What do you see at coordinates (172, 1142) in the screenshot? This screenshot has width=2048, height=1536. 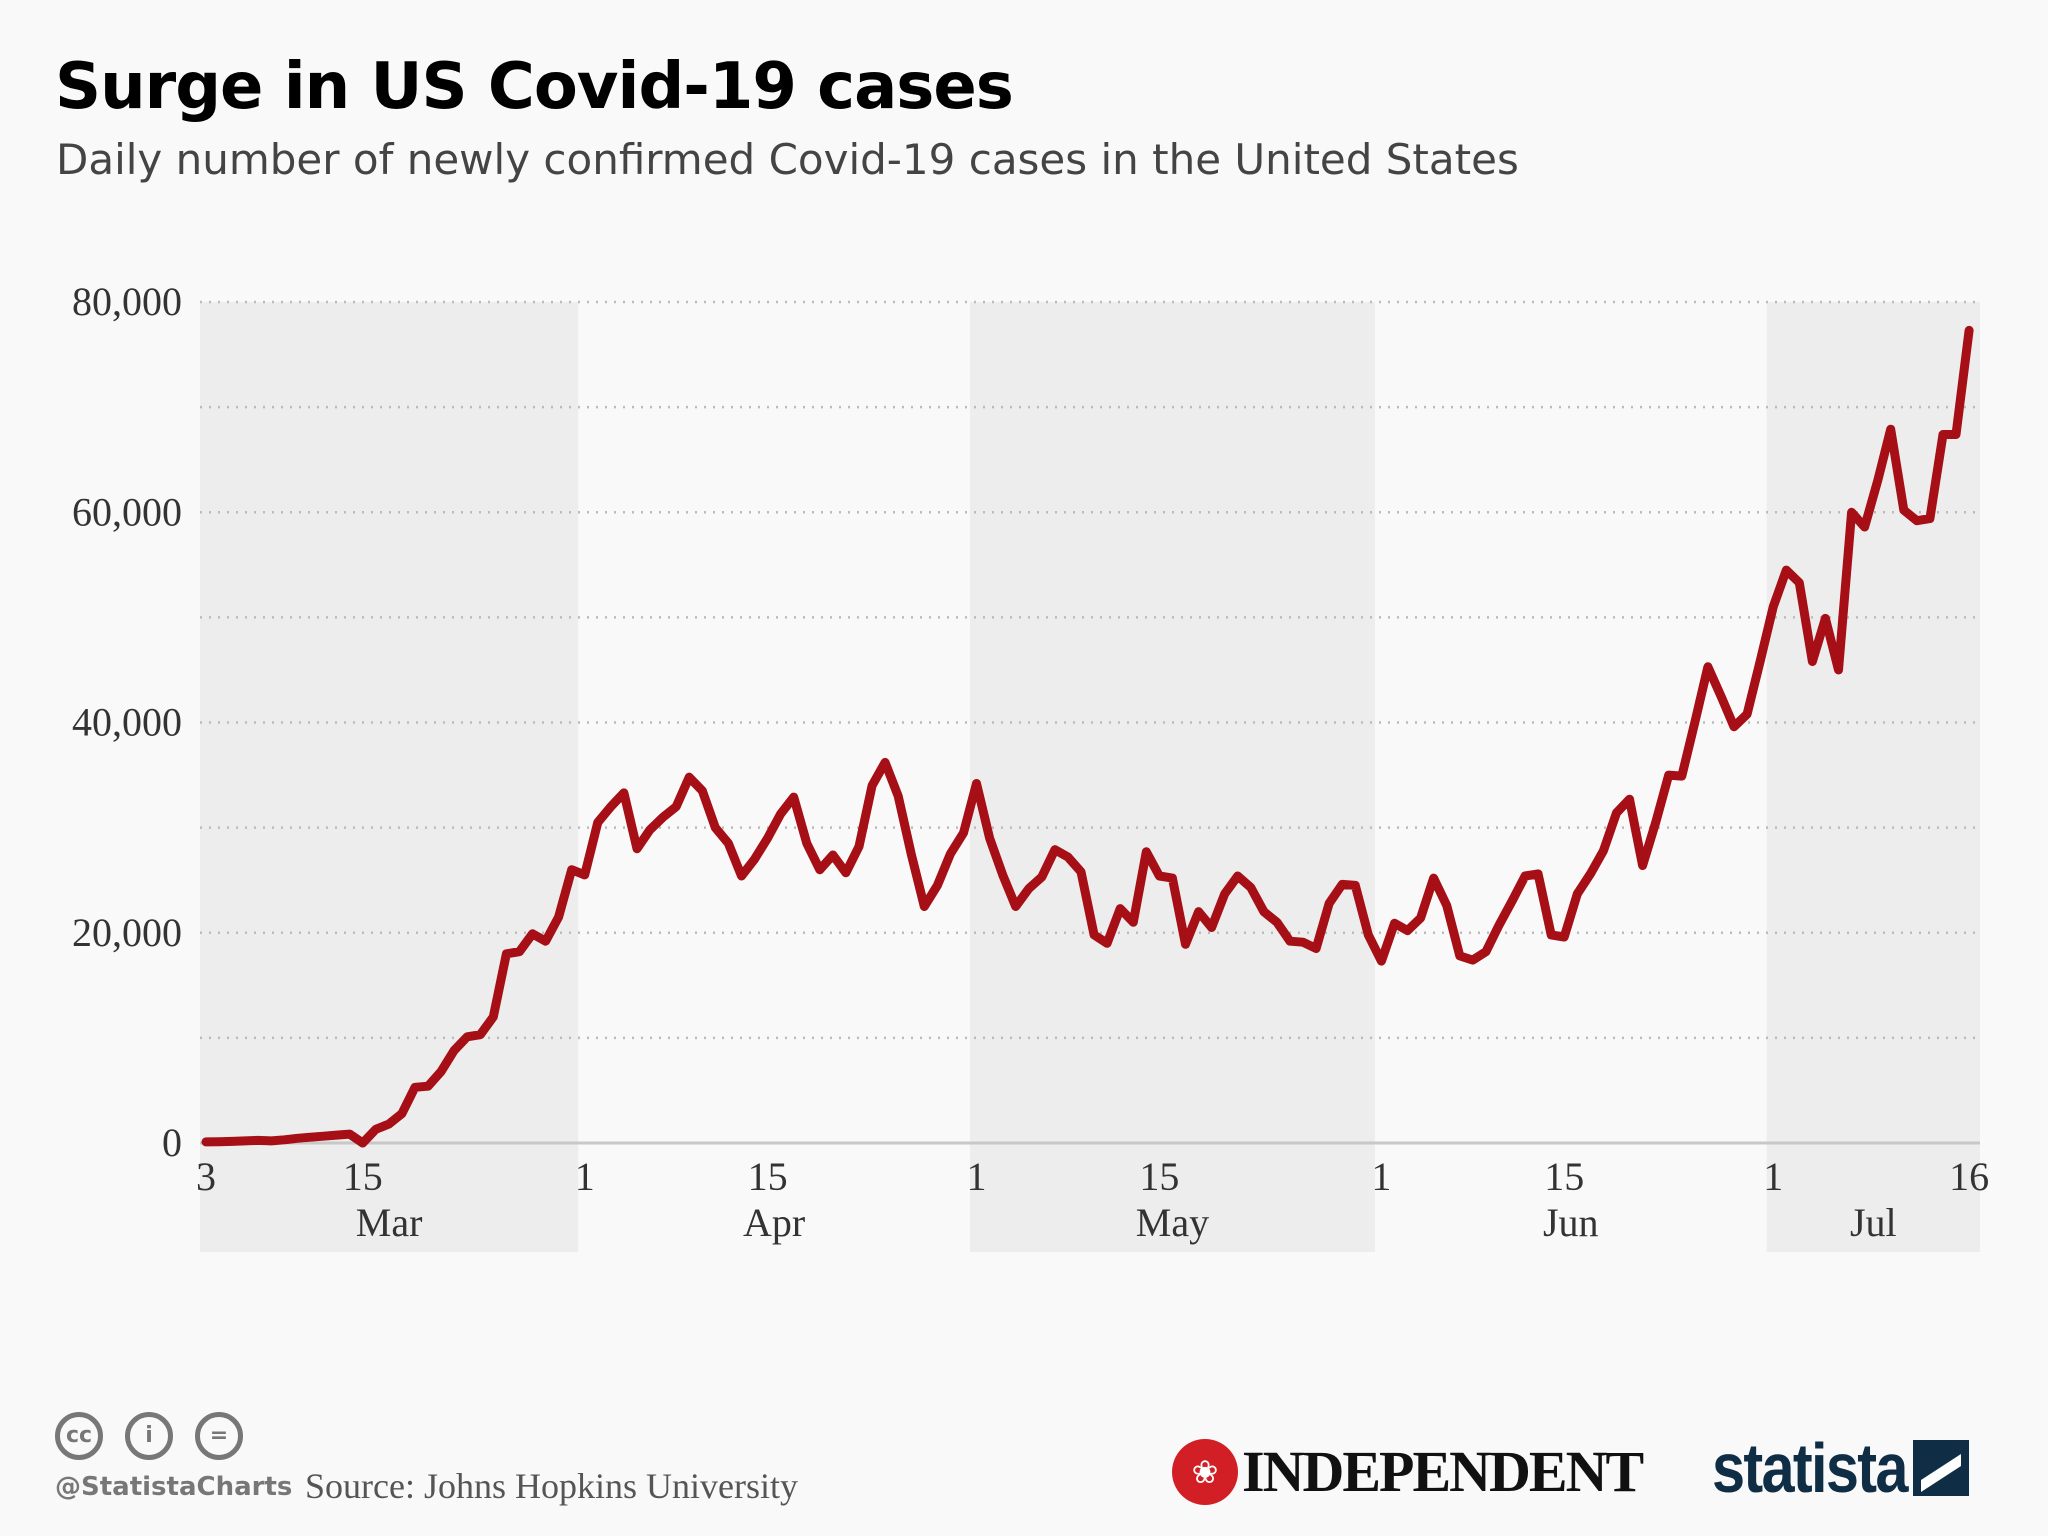 I see `y-tick-label: 0` at bounding box center [172, 1142].